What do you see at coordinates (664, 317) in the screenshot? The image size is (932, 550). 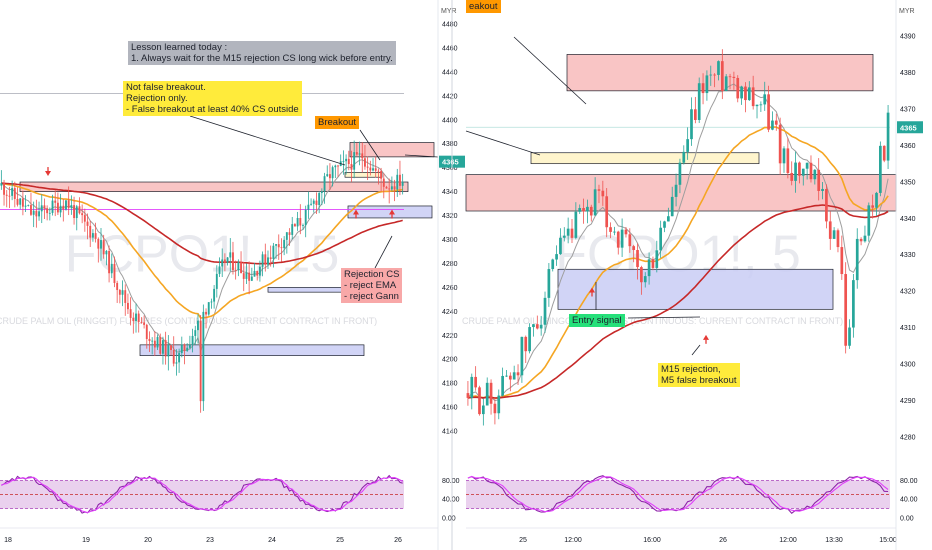 I see `leader-line` at bounding box center [664, 317].